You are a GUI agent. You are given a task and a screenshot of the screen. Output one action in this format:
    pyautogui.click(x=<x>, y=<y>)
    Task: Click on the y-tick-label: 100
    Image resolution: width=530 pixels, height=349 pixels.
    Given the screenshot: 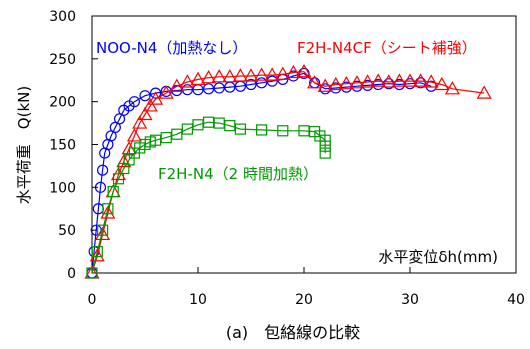 What is the action you would take?
    pyautogui.click(x=62, y=188)
    